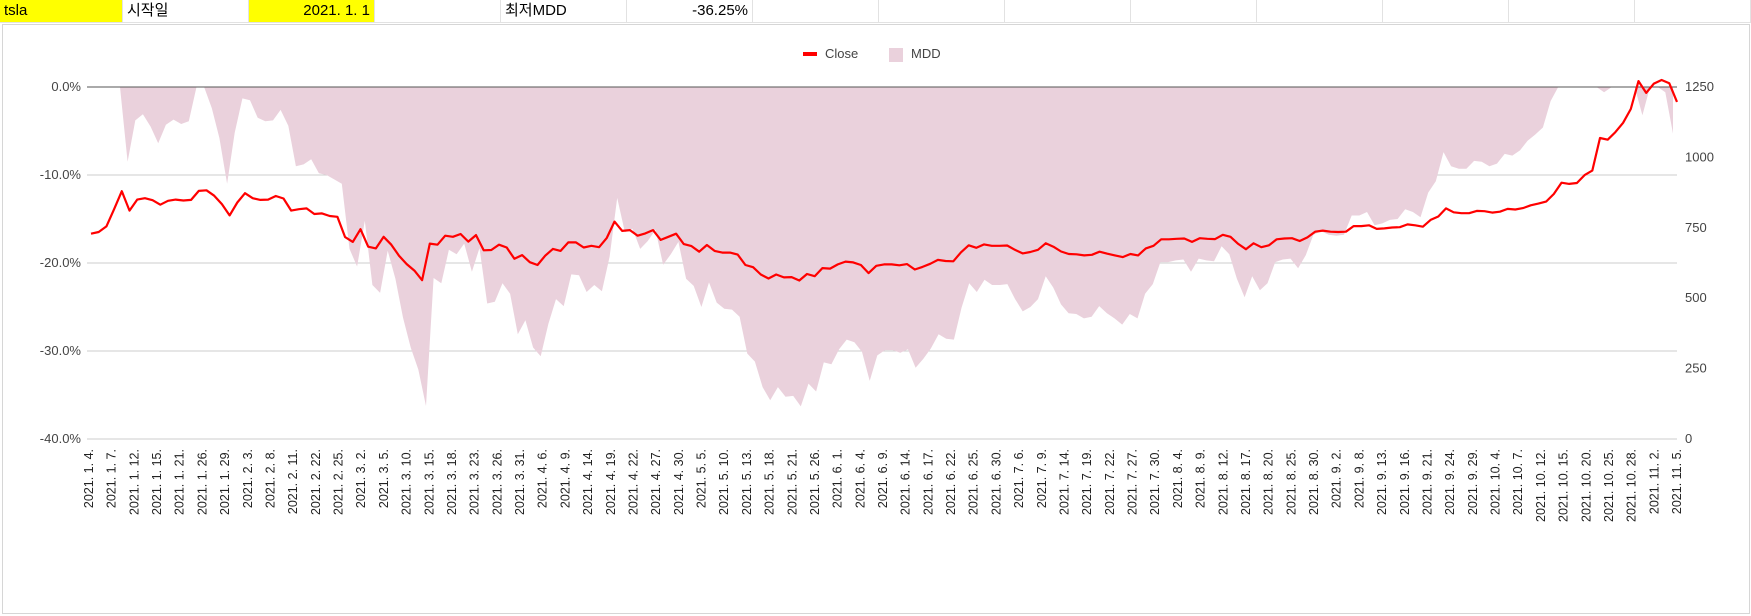 This screenshot has width=1751, height=616. I want to click on x-axis-tick-label: 2021. 9. 8., so click(1359, 478).